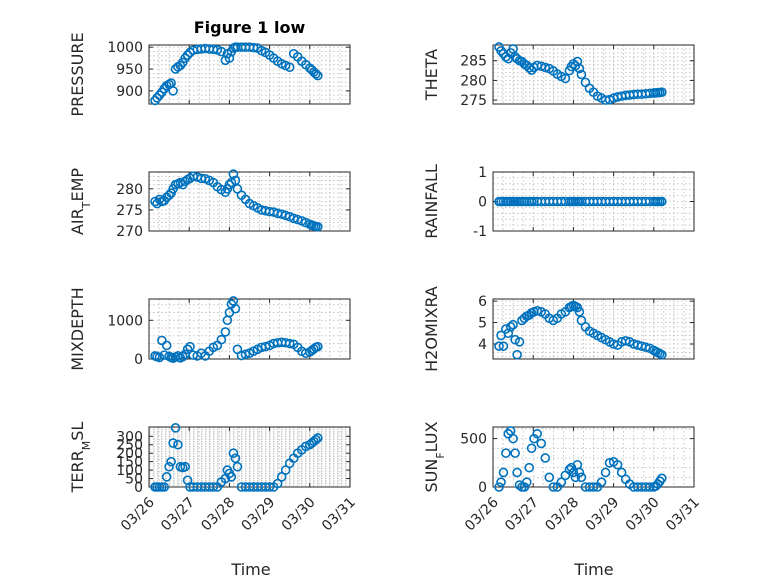  What do you see at coordinates (250, 569) in the screenshot?
I see `x-axis-label-left: Time` at bounding box center [250, 569].